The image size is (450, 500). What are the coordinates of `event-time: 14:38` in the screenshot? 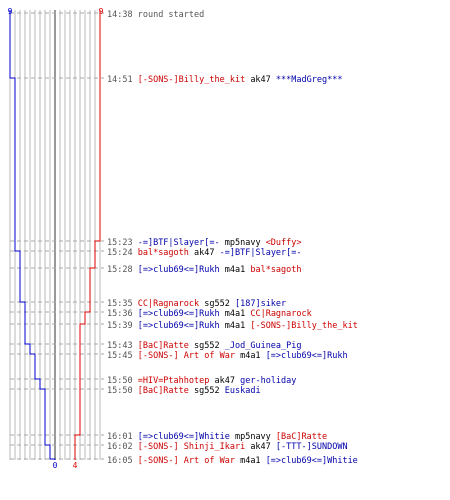 It's located at (120, 15).